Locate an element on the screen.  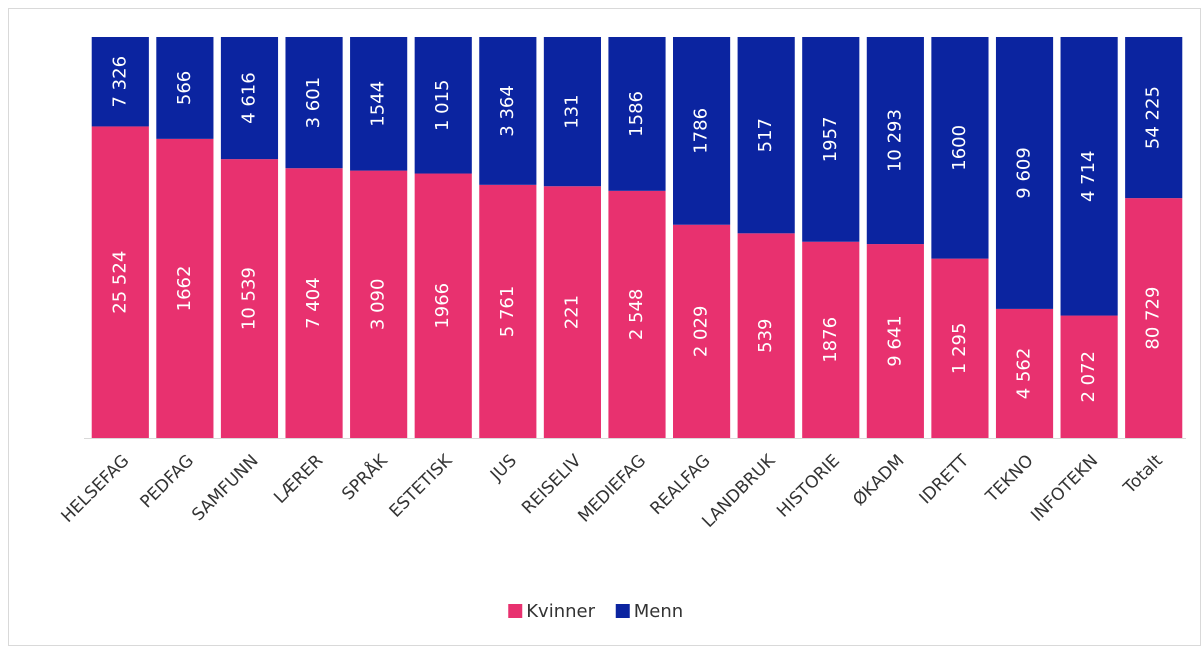
value-label: 4 562 is located at coordinates (1024, 374).